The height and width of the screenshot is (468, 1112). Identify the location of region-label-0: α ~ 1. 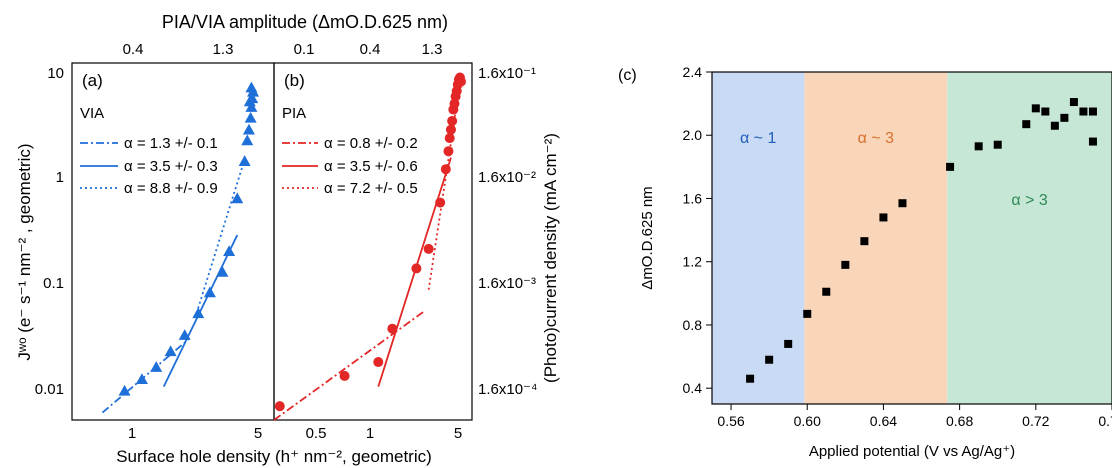
(758, 138).